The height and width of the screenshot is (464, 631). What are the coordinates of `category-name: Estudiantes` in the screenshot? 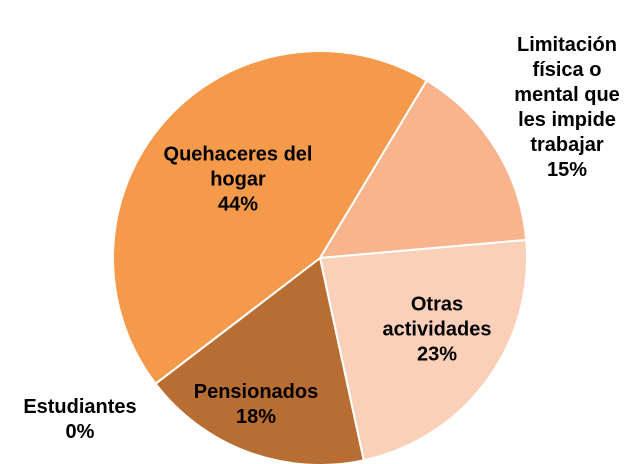 It's located at (80, 407).